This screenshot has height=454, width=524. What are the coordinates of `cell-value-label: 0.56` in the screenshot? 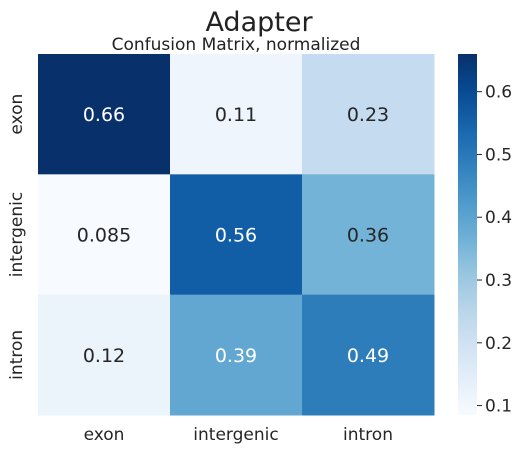 It's located at (236, 236).